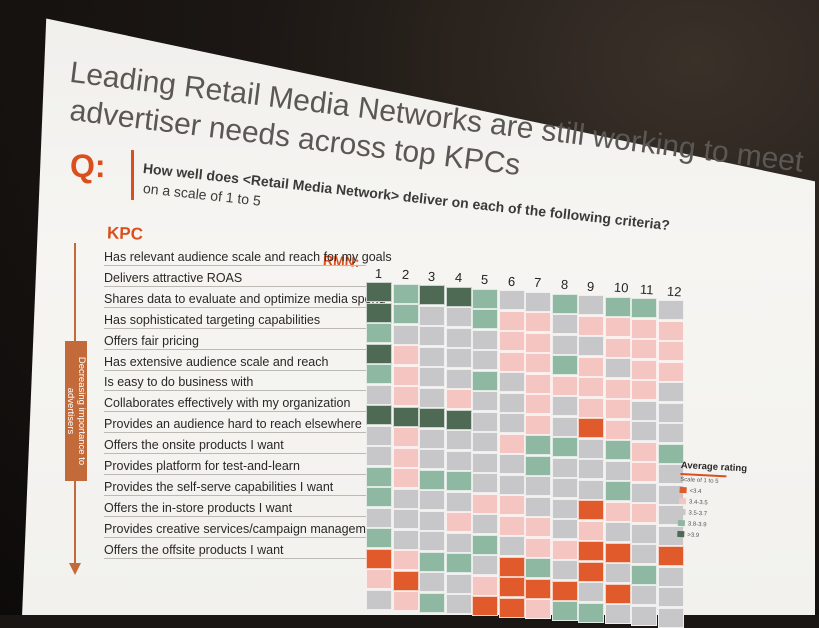  What do you see at coordinates (693, 535) in the screenshot?
I see `legend-label: >3.9` at bounding box center [693, 535].